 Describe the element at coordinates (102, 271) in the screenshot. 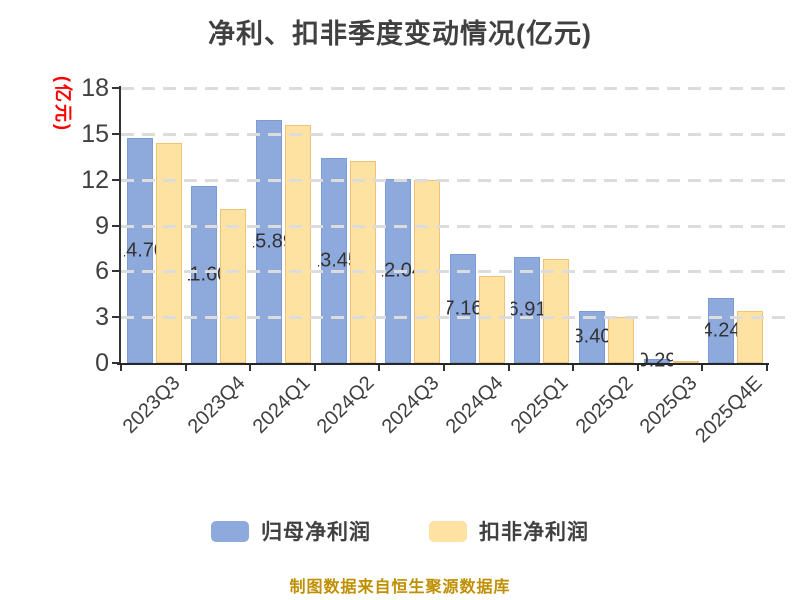

I see `y-tick-label-6: 6` at that location.